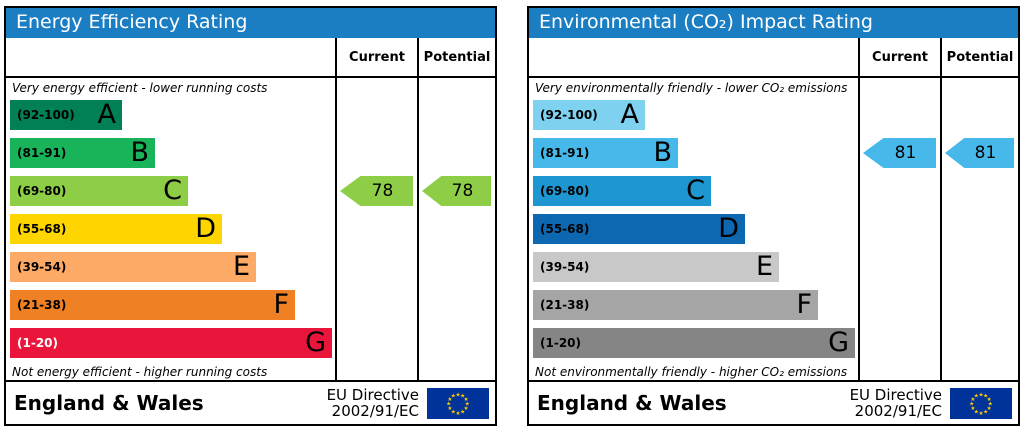 The image size is (1024, 432). Describe the element at coordinates (605, 153) in the screenshot. I see `band-bar-b: (81-91) B` at that location.